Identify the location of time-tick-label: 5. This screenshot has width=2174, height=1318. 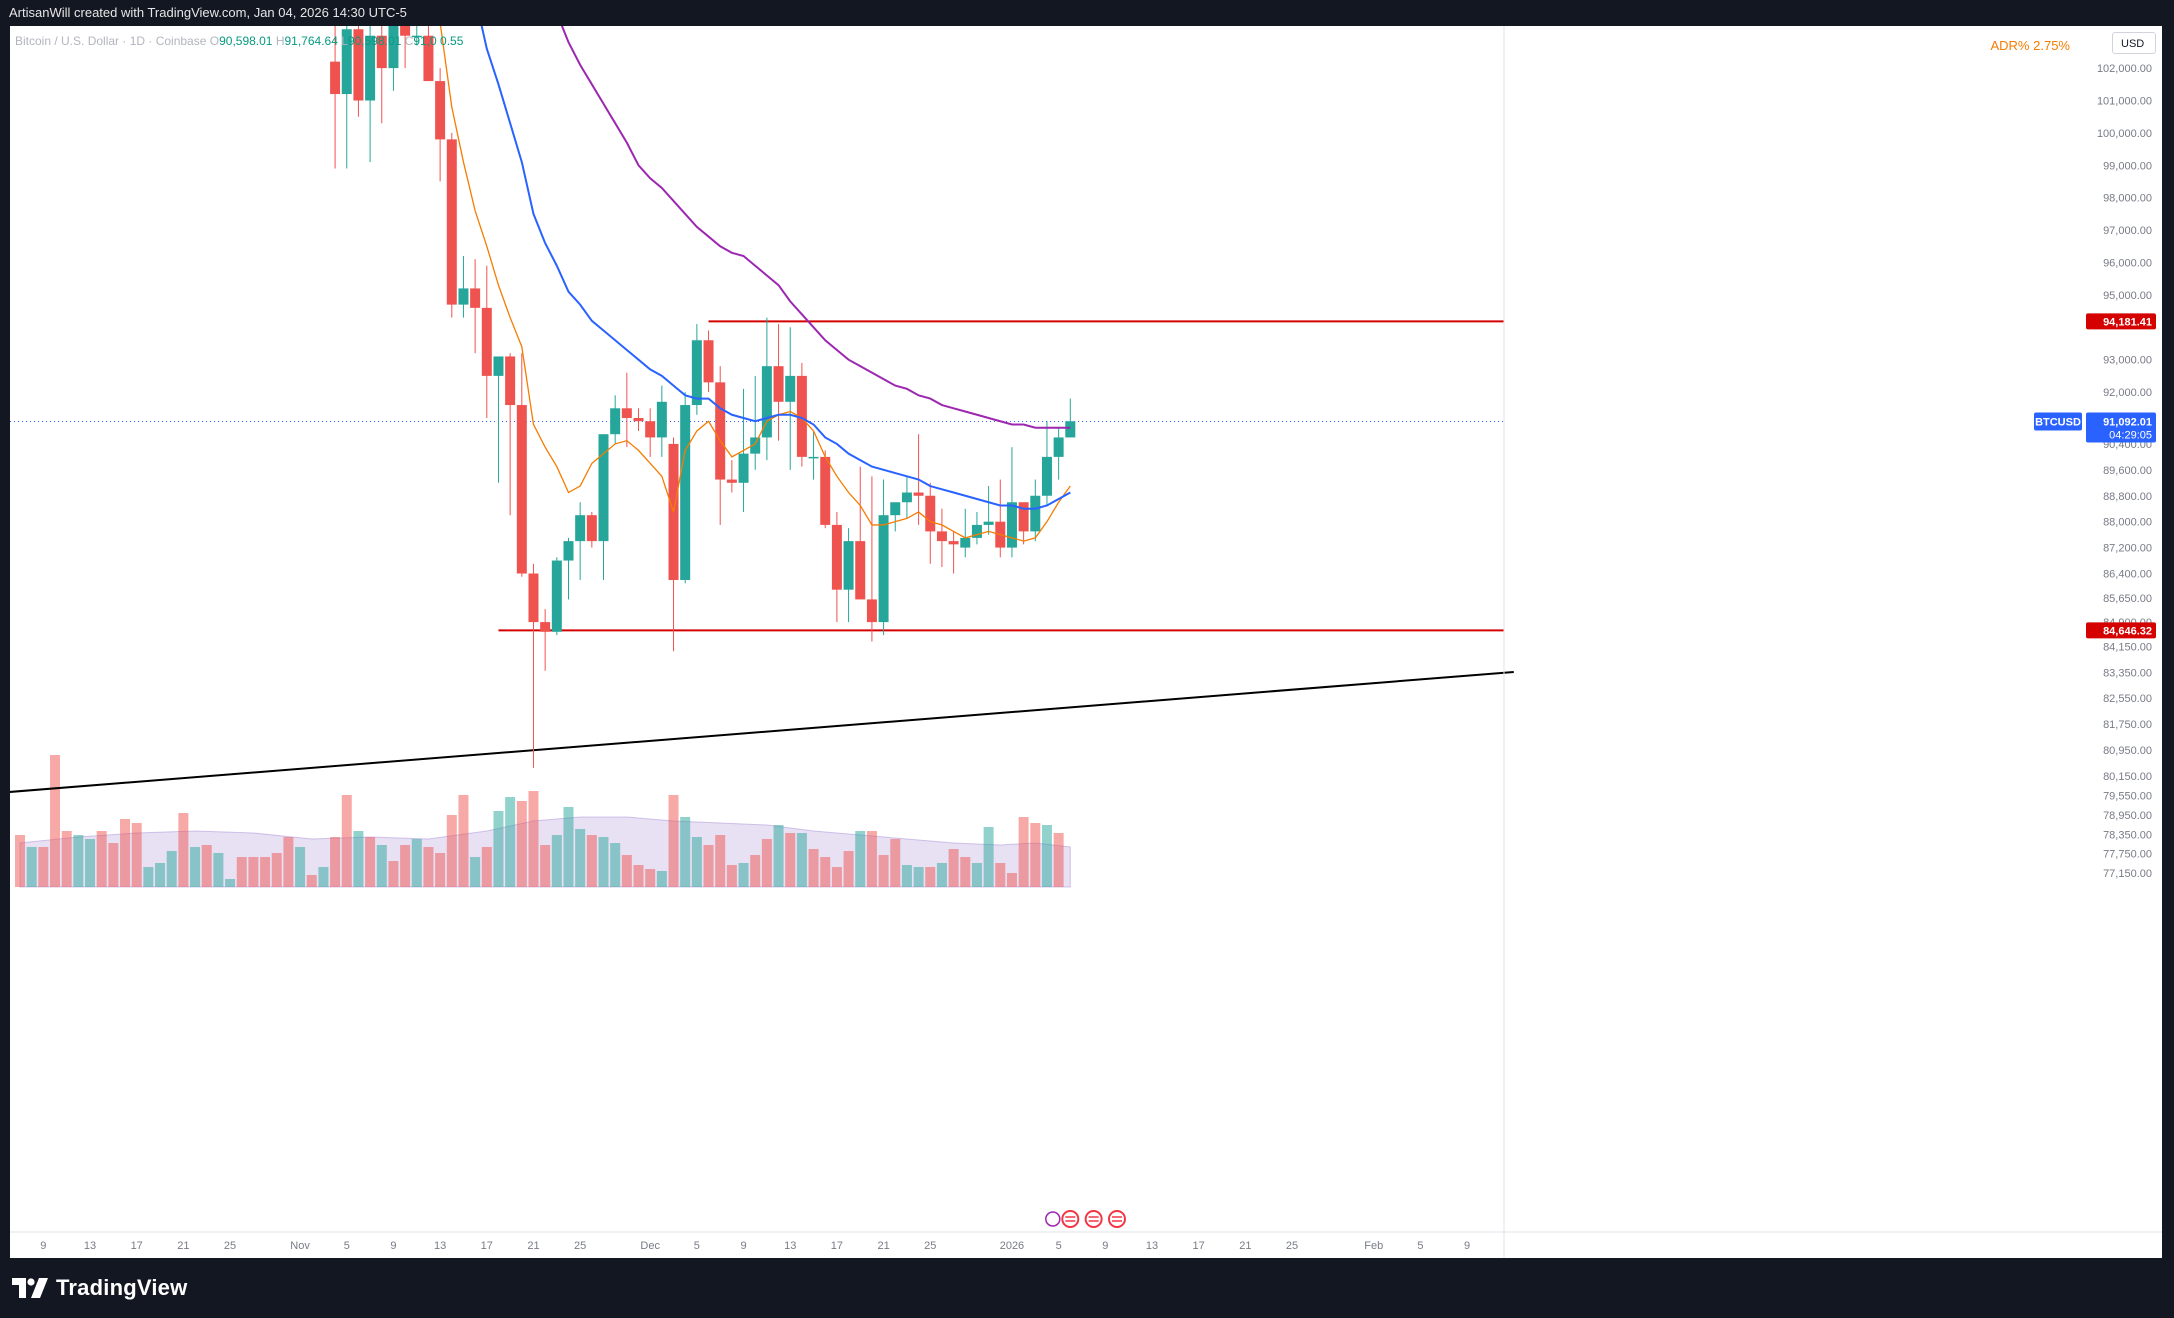
(1059, 1246).